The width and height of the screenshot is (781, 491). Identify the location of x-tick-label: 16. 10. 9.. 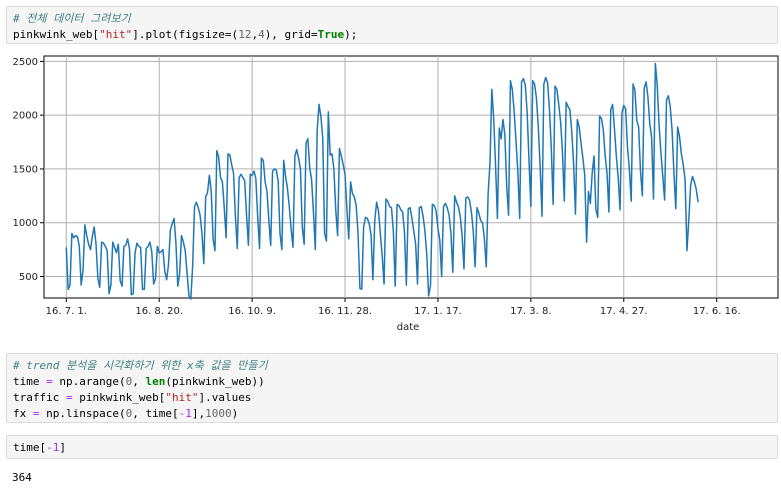
(252, 311).